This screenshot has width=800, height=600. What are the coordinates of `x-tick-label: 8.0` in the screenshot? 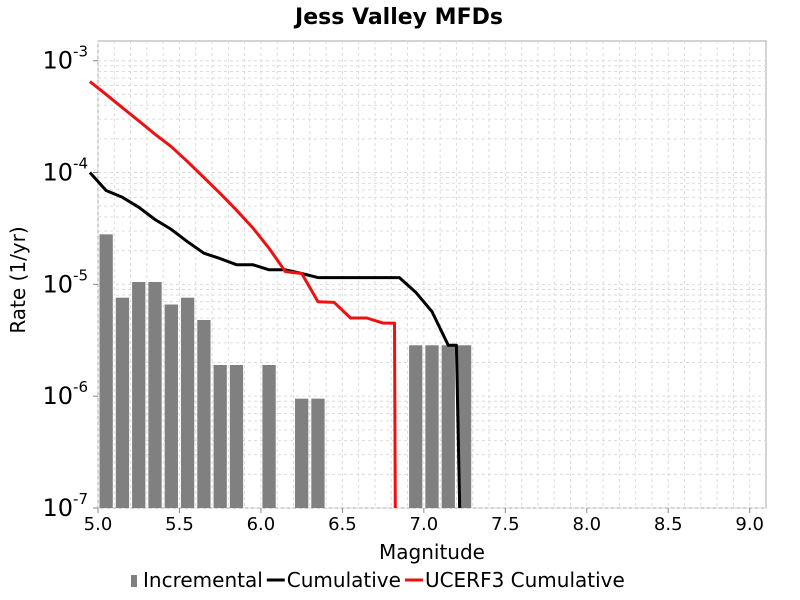 It's located at (586, 524).